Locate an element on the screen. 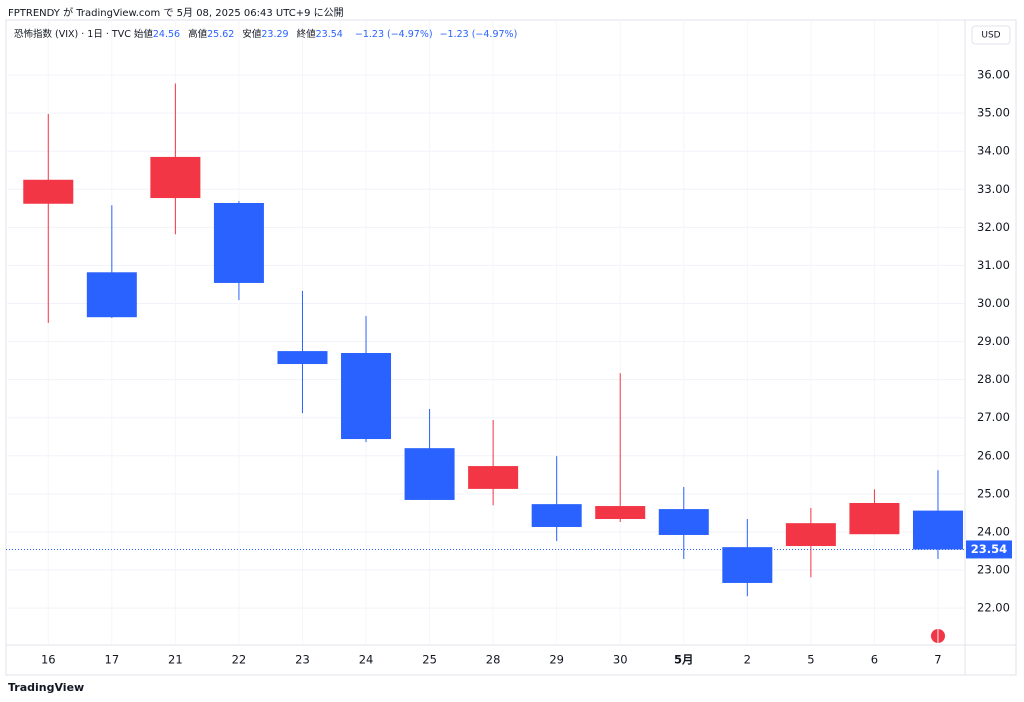 This screenshot has height=702, width=1024. x-tick-label: 23 is located at coordinates (302, 660).